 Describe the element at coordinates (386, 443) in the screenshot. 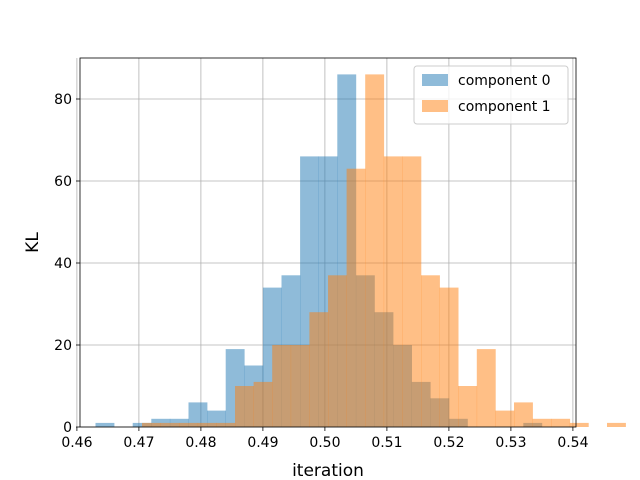

I see `x-tick-label: 0.51` at that location.